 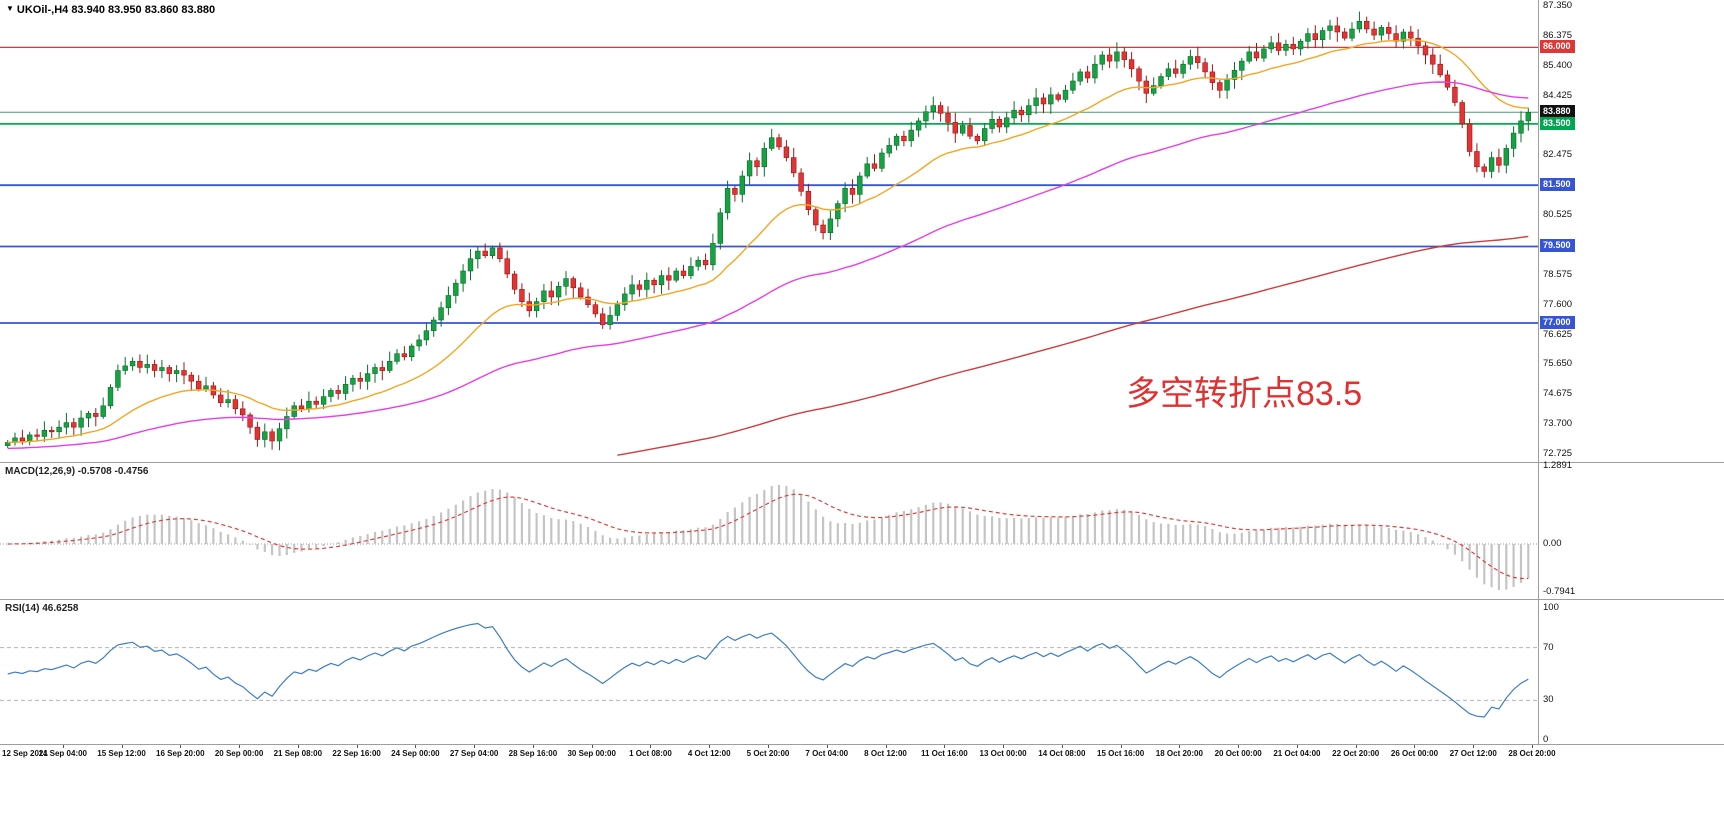 I want to click on time-axis-label: 13 Oct 00:00, so click(x=1003, y=753).